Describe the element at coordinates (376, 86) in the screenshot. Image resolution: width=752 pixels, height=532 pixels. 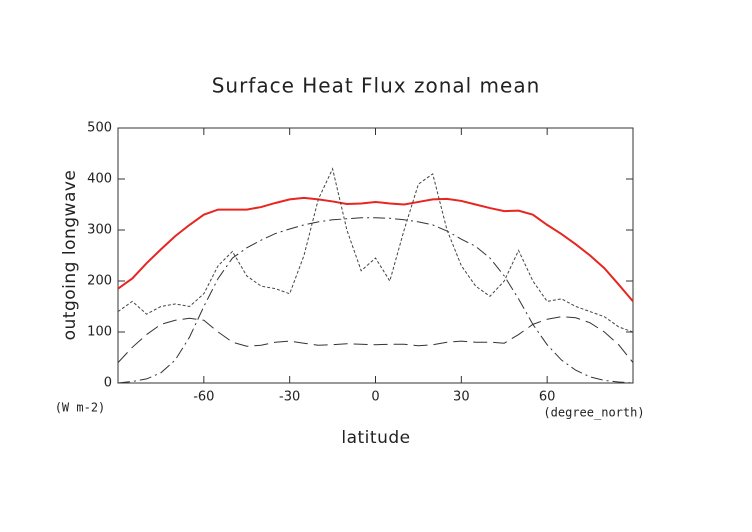
I see `chart-title: Surface Heat Flux zonal mean` at that location.